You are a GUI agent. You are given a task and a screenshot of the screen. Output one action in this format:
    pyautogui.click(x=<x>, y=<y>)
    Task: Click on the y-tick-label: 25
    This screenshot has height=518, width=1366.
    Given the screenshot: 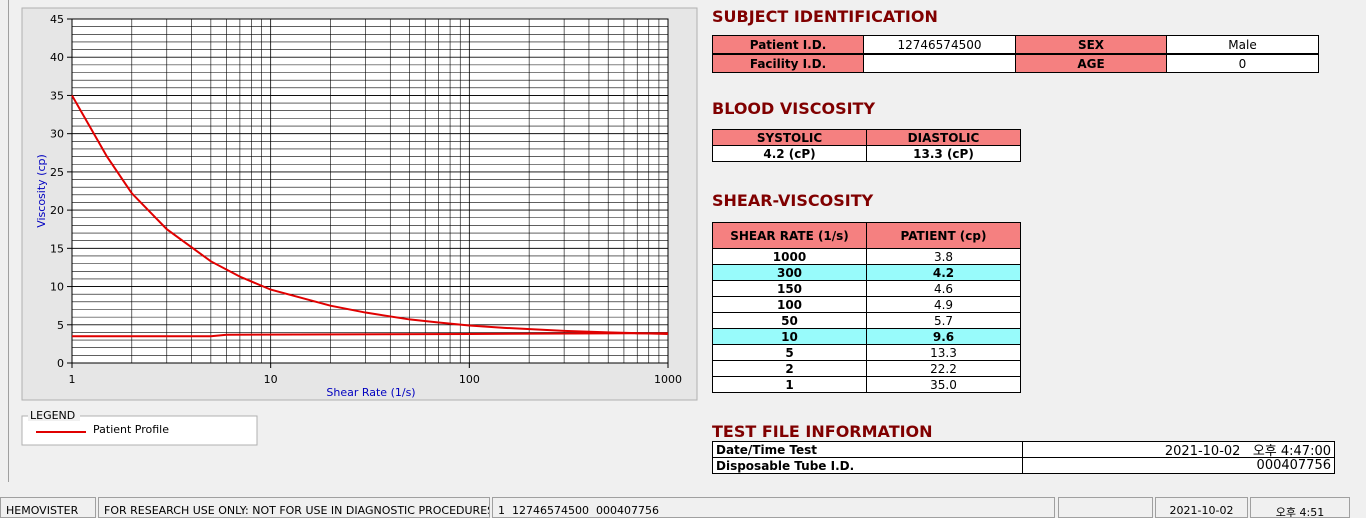 What is the action you would take?
    pyautogui.click(x=57, y=172)
    